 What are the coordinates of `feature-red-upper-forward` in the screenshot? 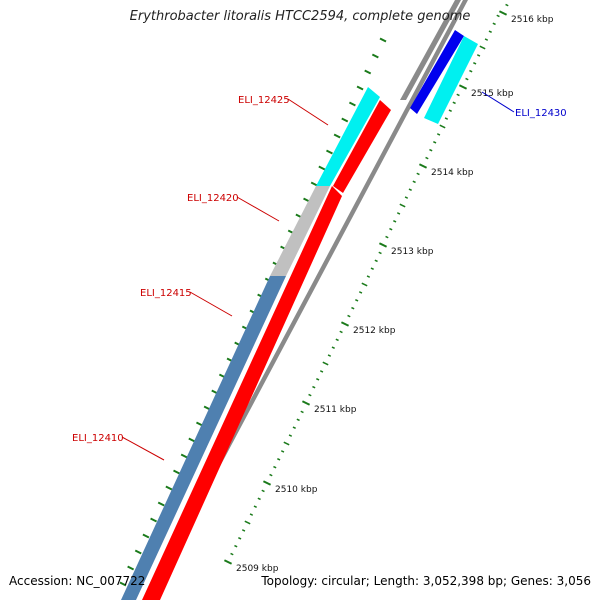 It's located at (362, 146).